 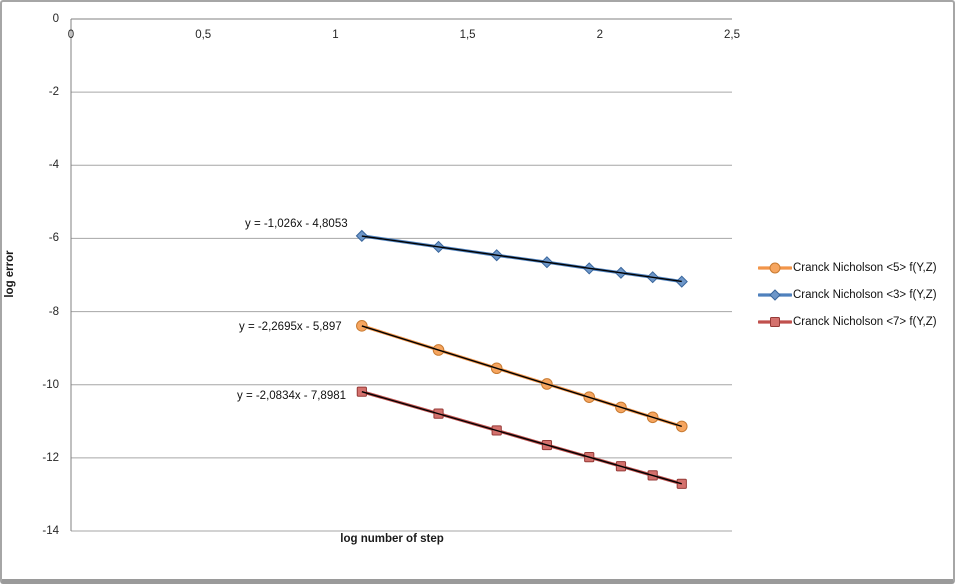 I want to click on legend-label: Cranck Nicholson <3> f(Y,Z), so click(x=865, y=294).